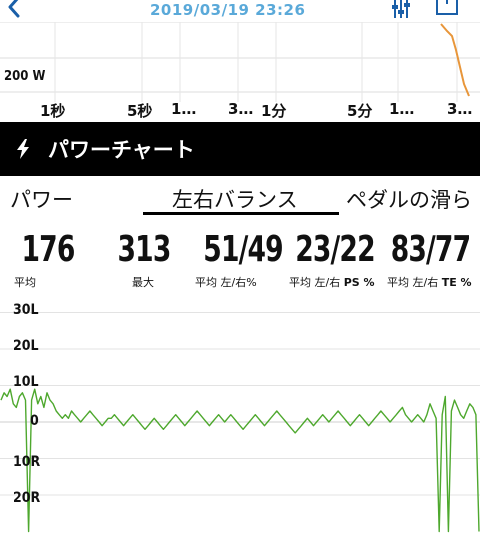 Image resolution: width=480 pixels, height=542 pixels. I want to click on metric-label-unit: TE %, so click(456, 282).